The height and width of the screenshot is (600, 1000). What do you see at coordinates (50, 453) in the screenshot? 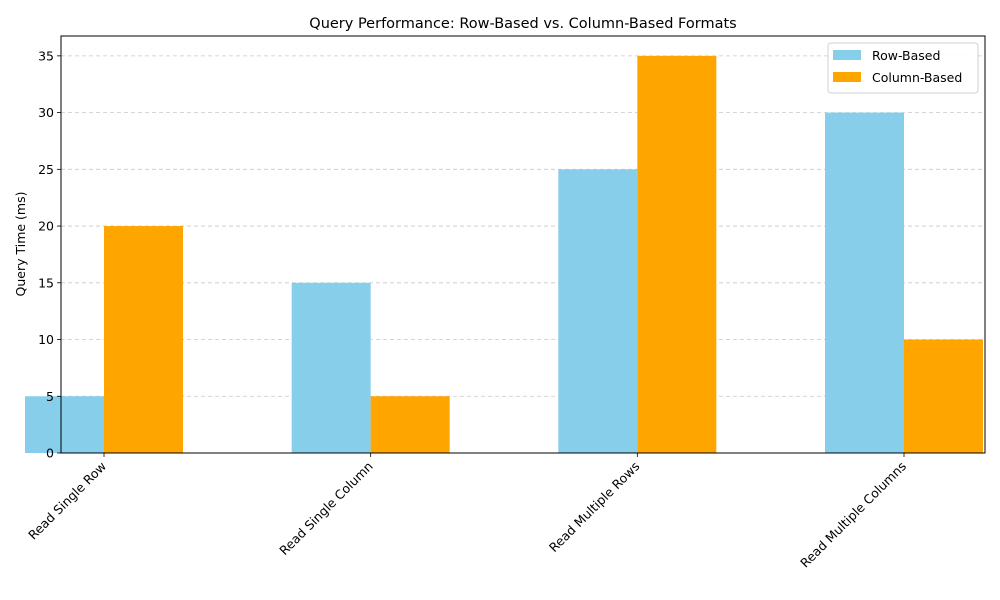
I see `y-tick-label: 0` at bounding box center [50, 453].